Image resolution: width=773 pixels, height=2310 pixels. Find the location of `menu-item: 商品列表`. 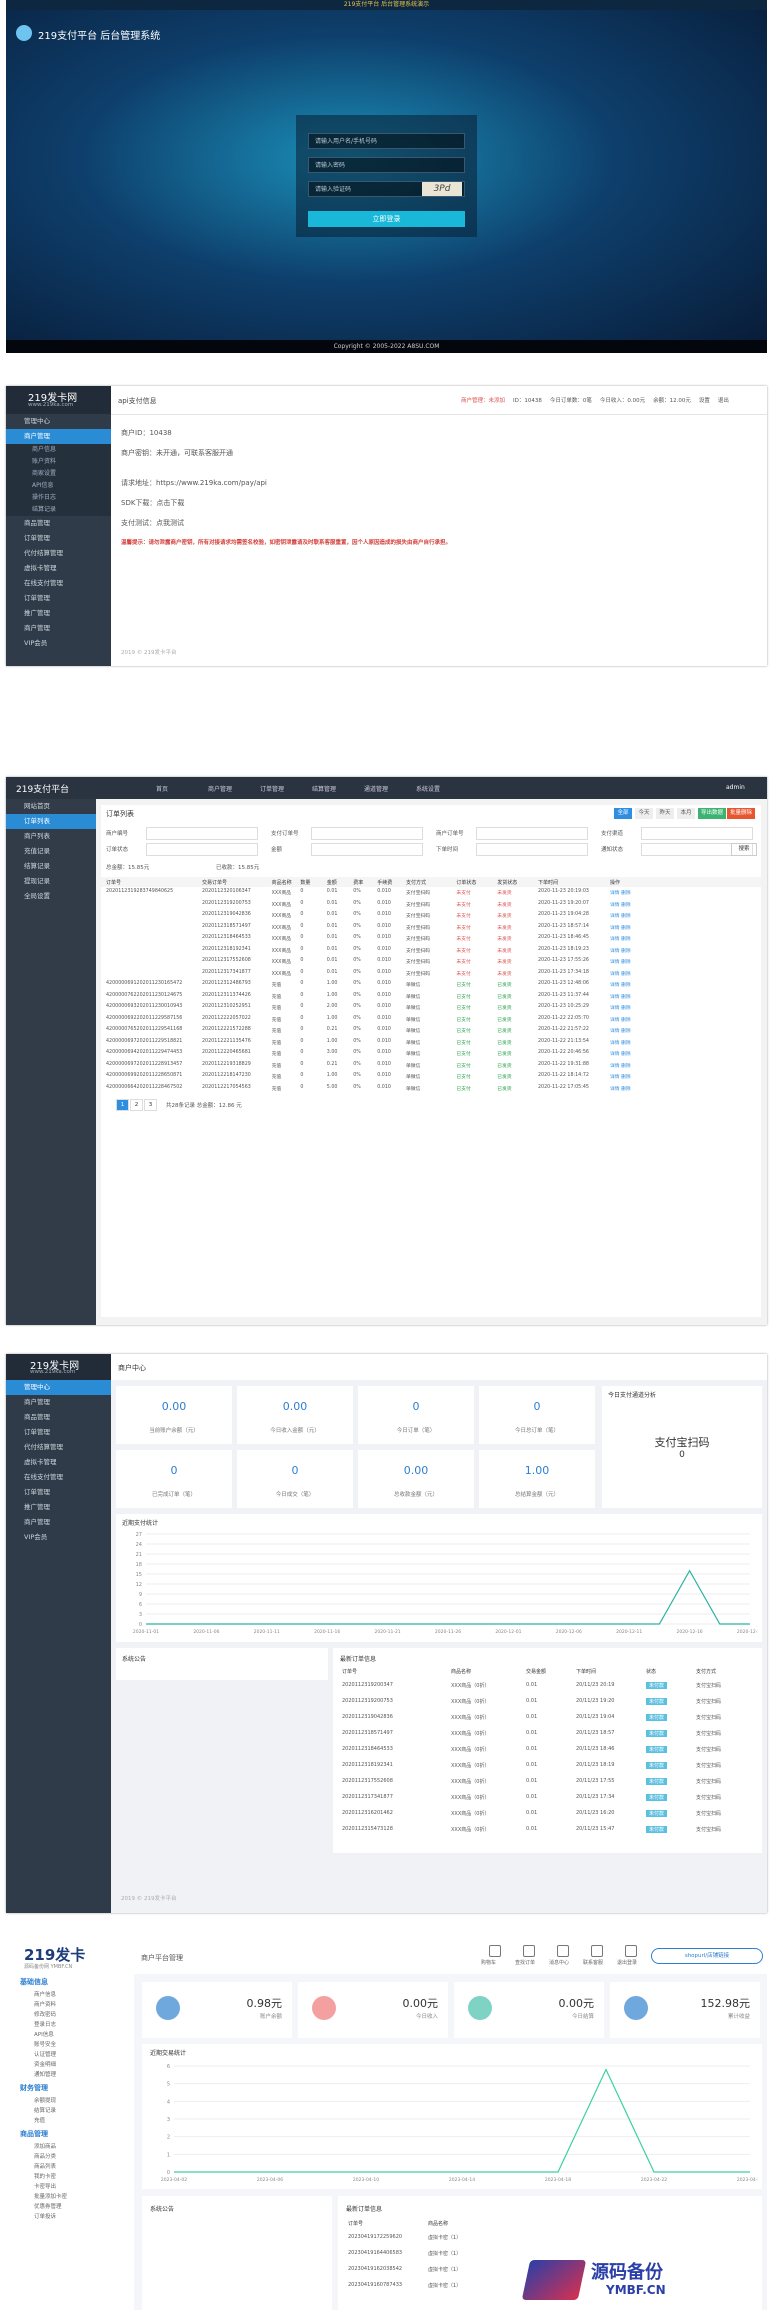

menu-item: 商品列表 is located at coordinates (45, 2167).